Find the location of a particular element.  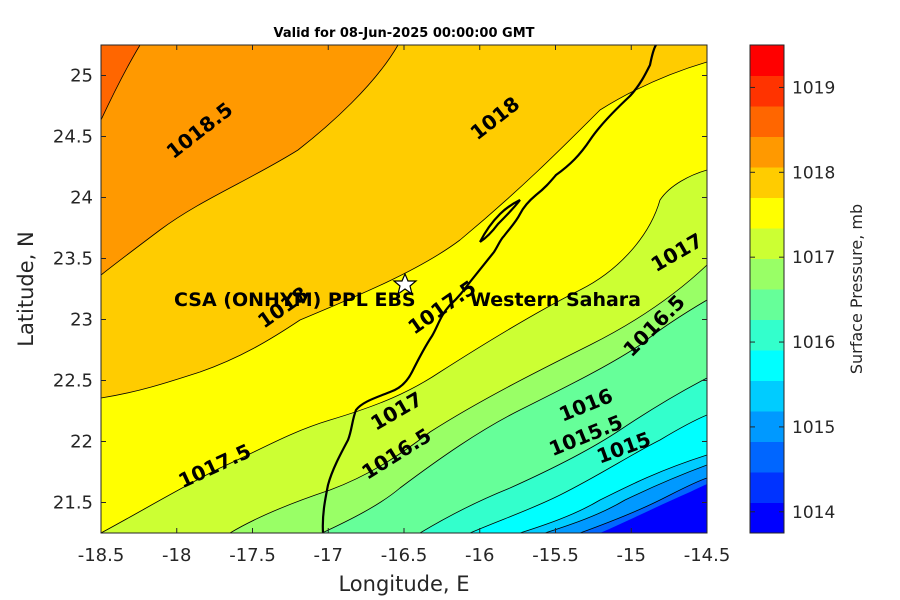

x-tick-label: -15 is located at coordinates (631, 555).